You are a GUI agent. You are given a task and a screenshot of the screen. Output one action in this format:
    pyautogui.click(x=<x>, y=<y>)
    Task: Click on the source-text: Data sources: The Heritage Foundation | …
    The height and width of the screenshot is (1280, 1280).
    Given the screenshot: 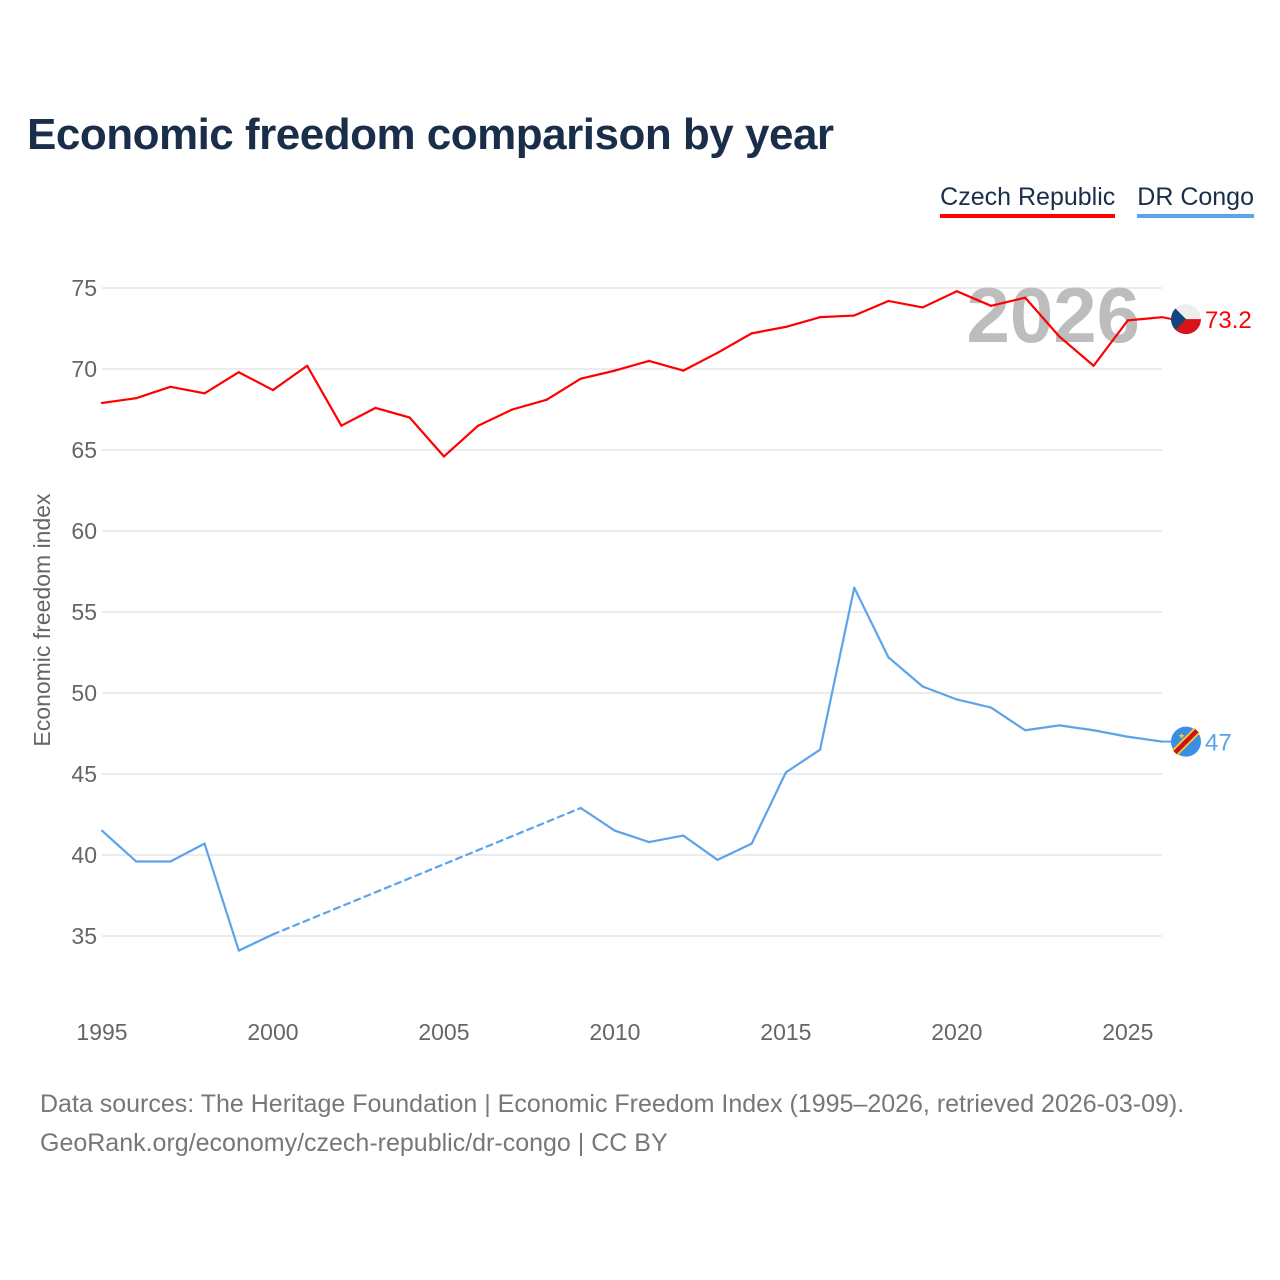 What is the action you would take?
    pyautogui.click(x=612, y=1104)
    